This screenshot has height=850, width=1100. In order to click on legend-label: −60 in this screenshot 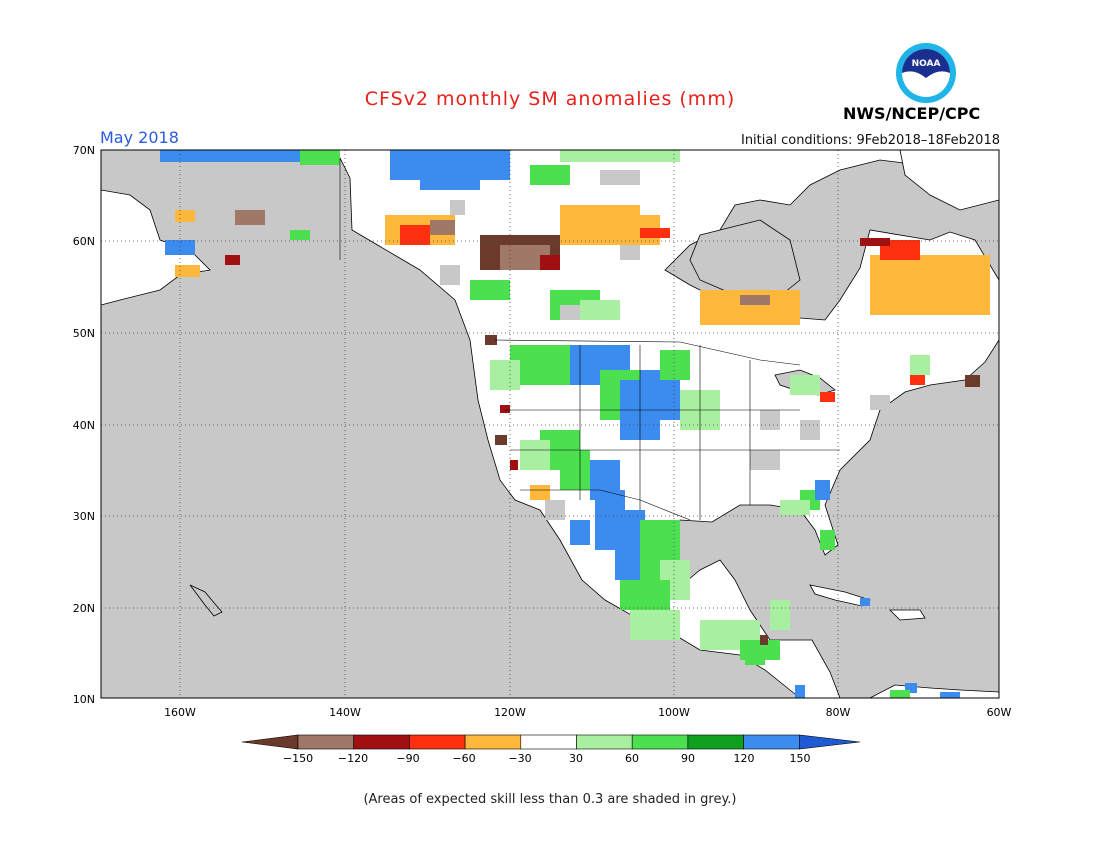, I will do `click(463, 758)`.